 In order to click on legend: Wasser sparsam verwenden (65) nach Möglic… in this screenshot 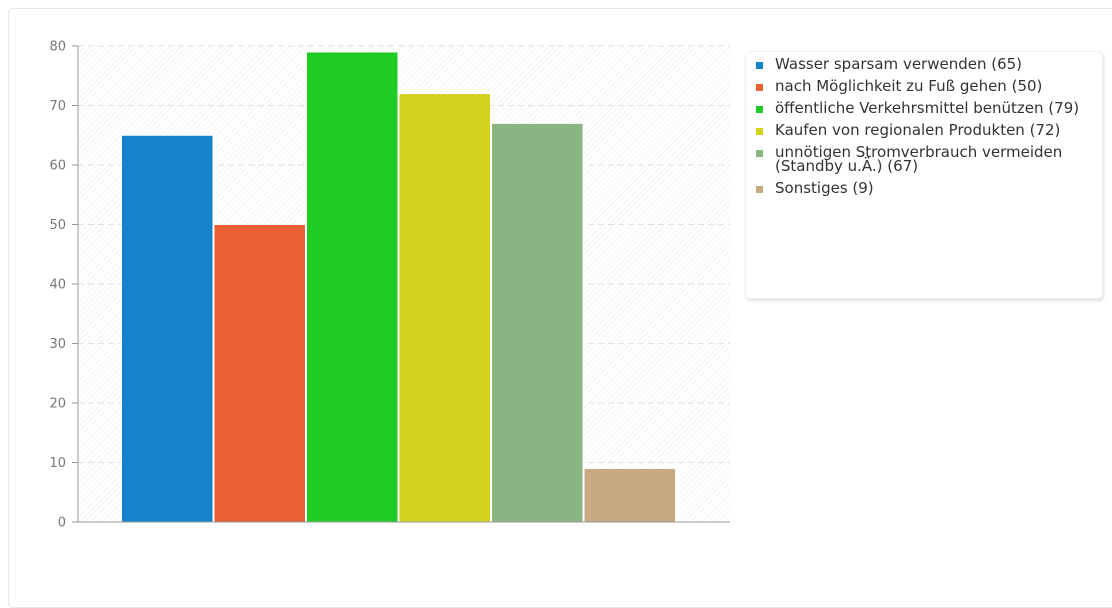, I will do `click(924, 175)`.